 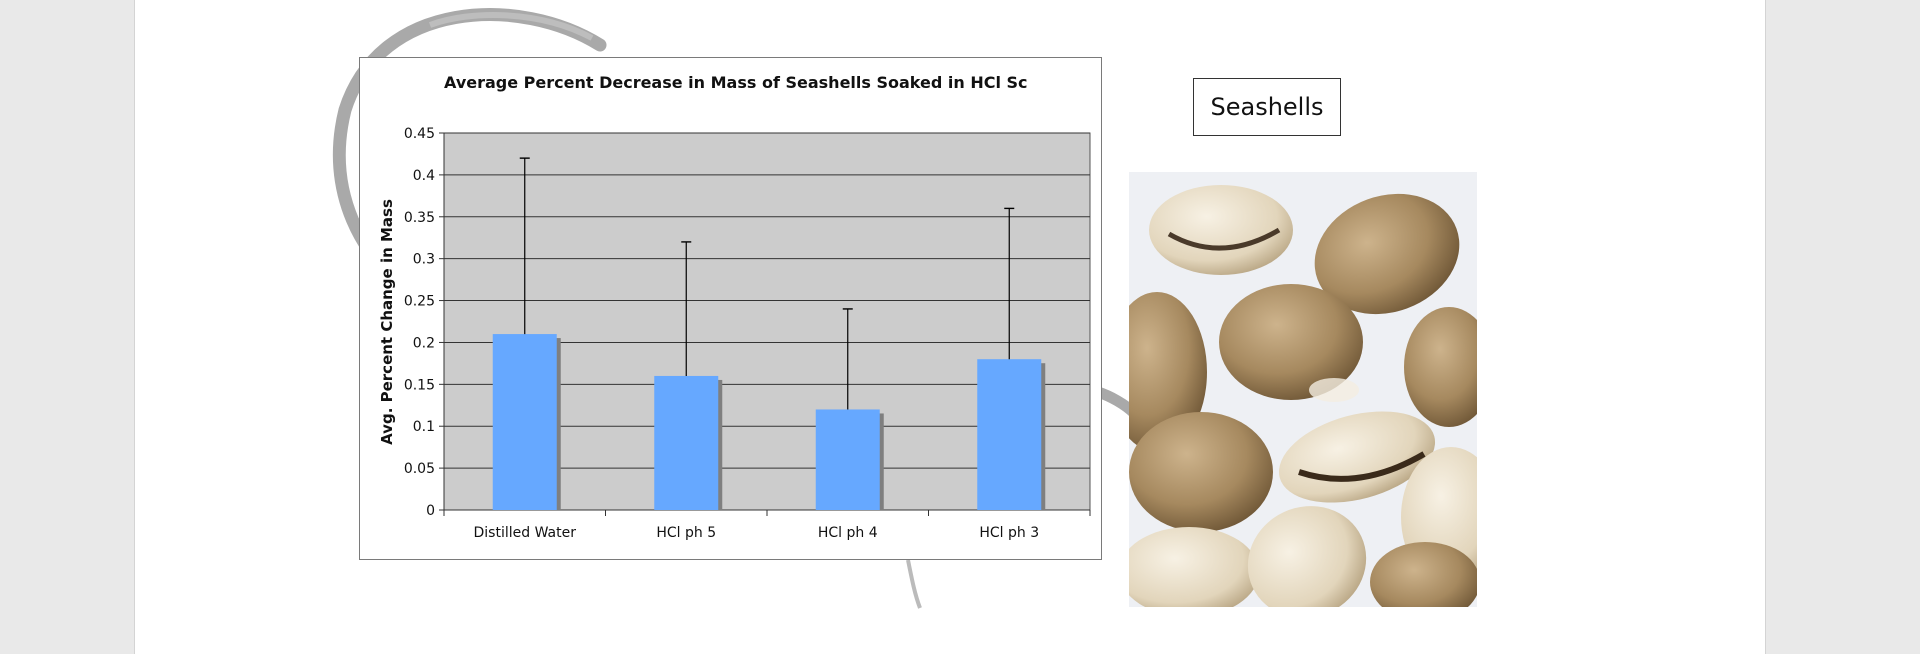 I want to click on x-tick-label: HCl ph 3, so click(x=1009, y=533).